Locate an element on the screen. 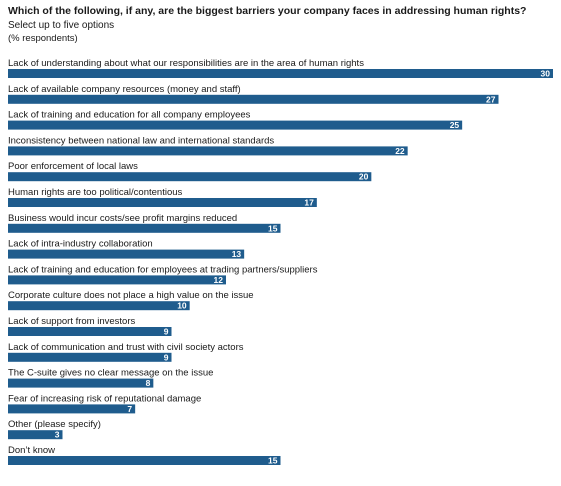  category-label: Don’t know is located at coordinates (31, 450).